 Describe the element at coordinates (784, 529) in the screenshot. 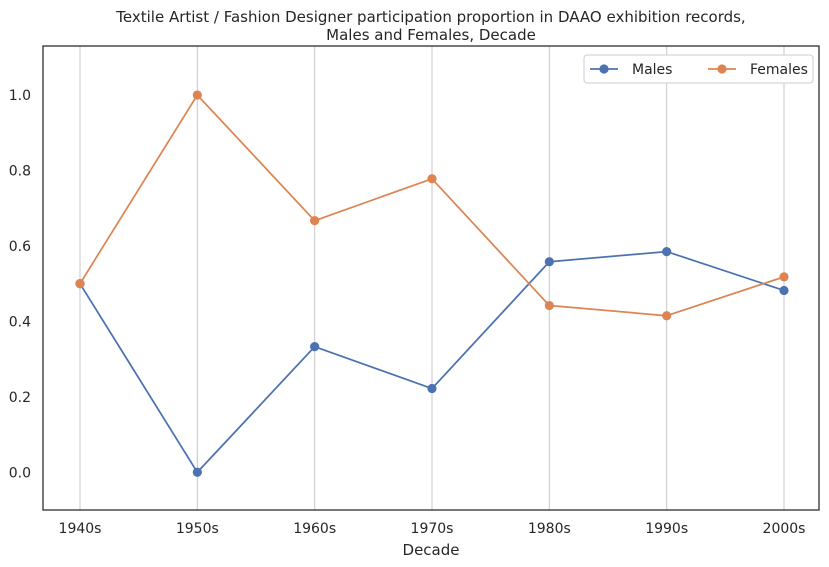

I see `x-tick-label: 2000s` at that location.